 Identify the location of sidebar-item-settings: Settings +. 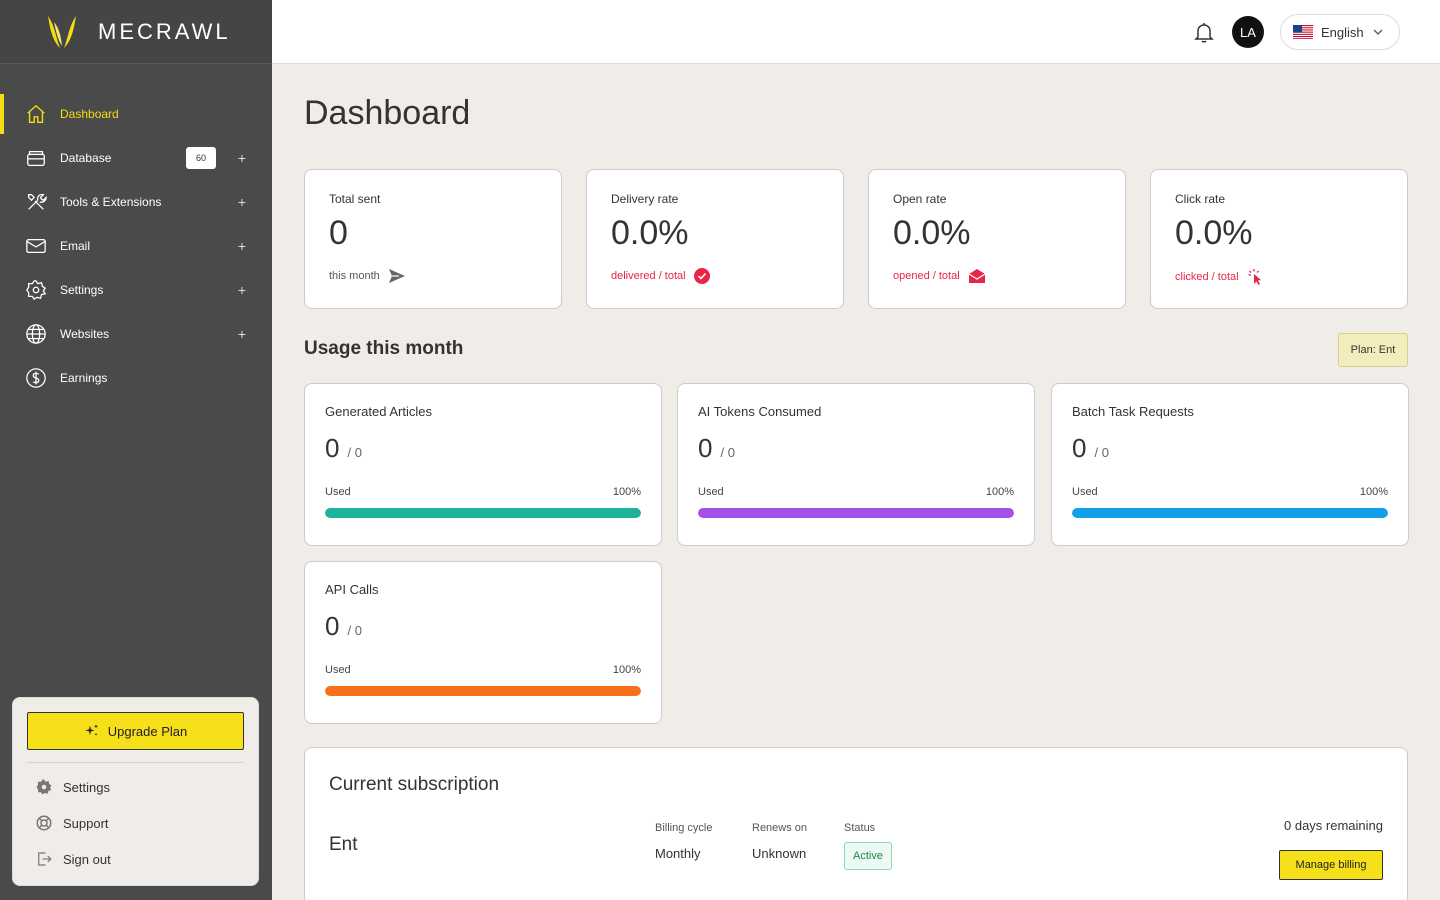
(136, 290).